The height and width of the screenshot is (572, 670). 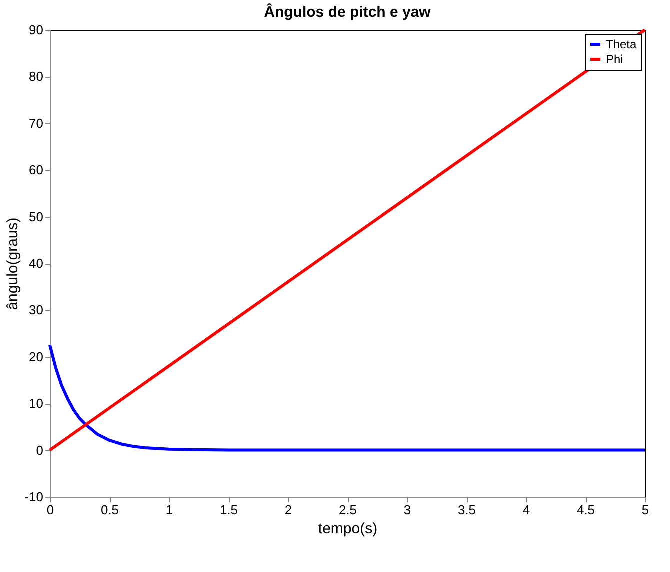 I want to click on x-tick-label: 0, so click(x=50, y=510).